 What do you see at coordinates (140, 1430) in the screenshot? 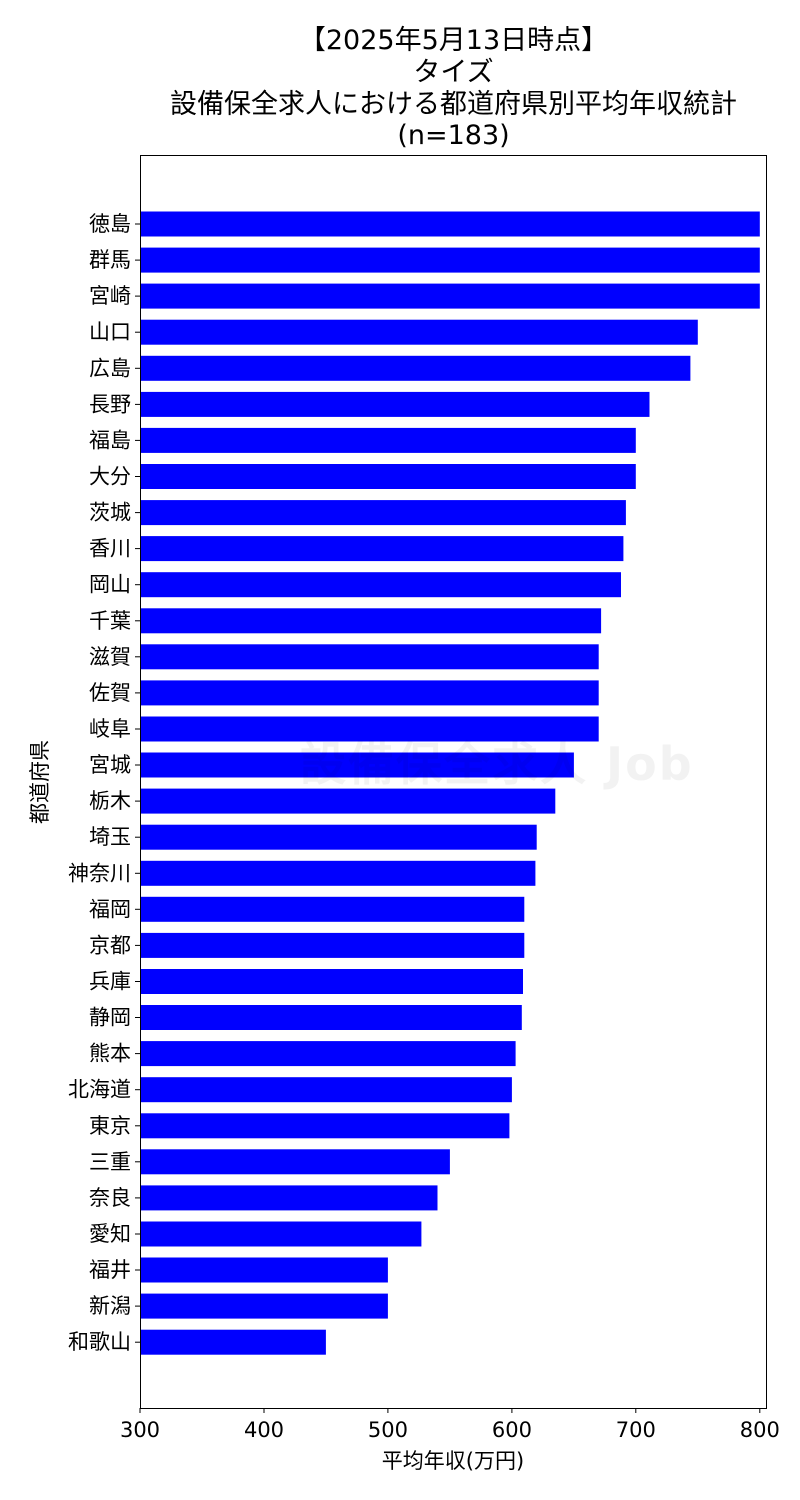
I see `x-tick-label: 300` at bounding box center [140, 1430].